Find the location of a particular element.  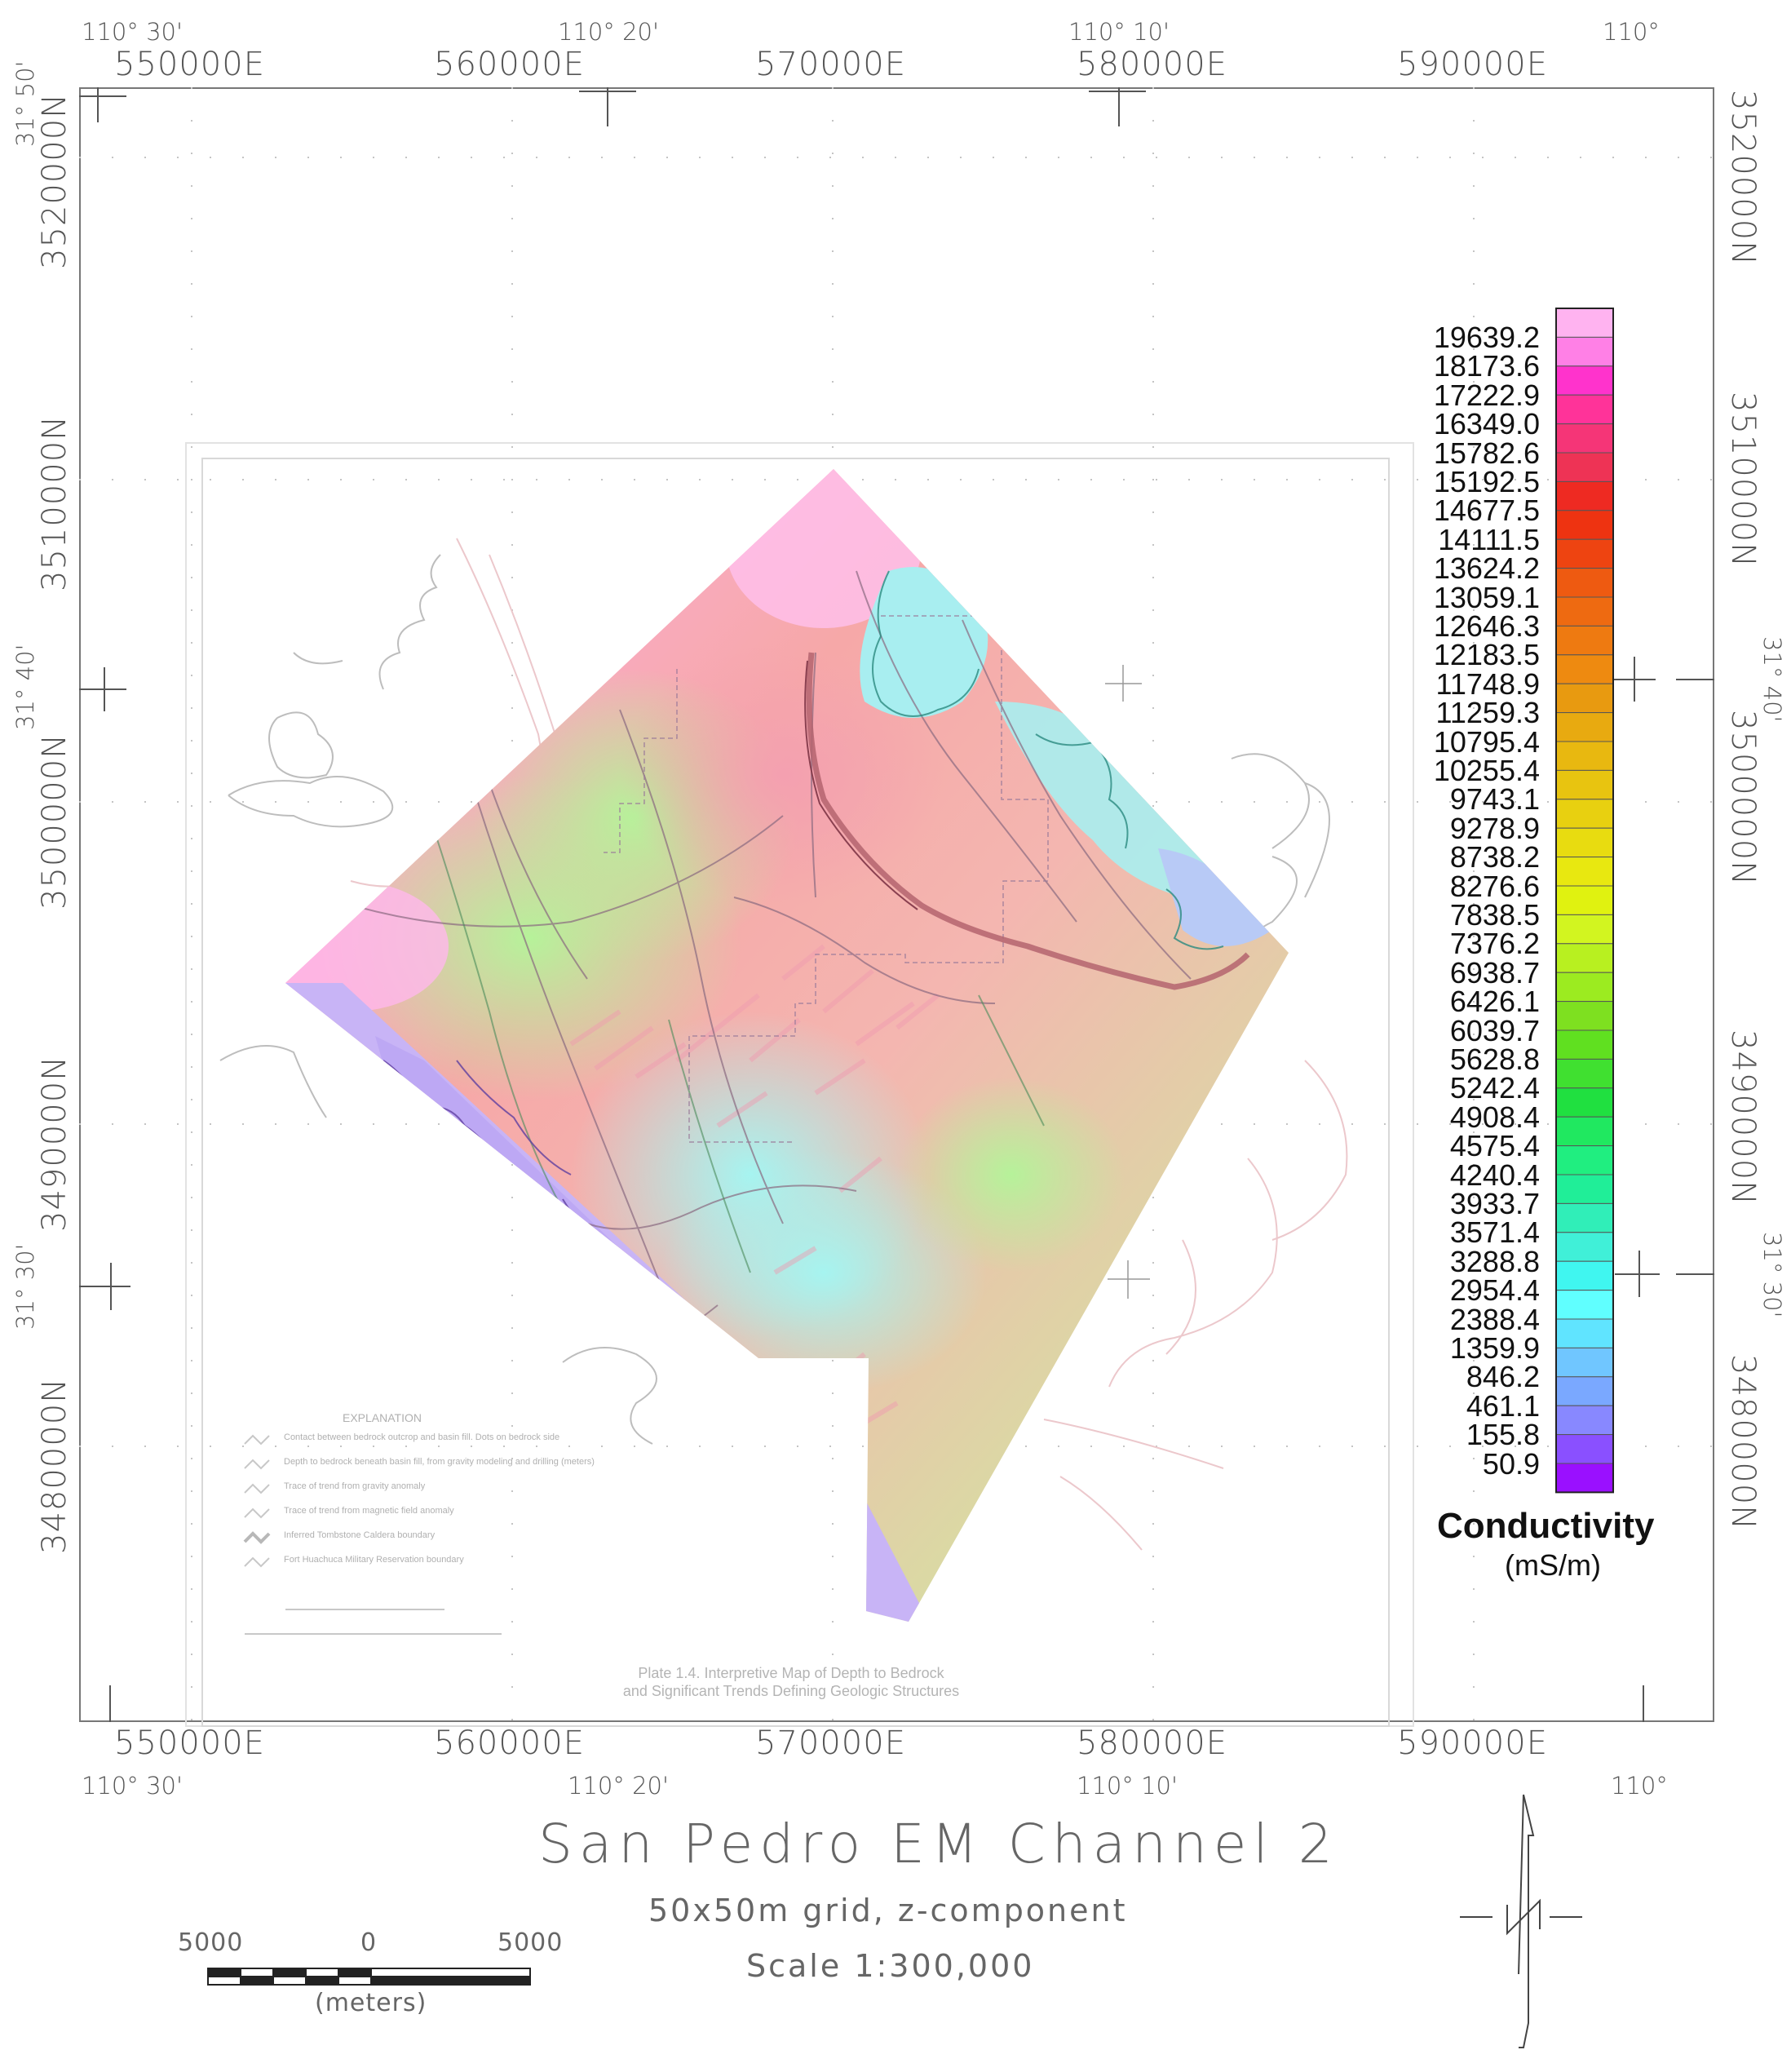

legend-value-label: 8738.2 is located at coordinates (1494, 857).